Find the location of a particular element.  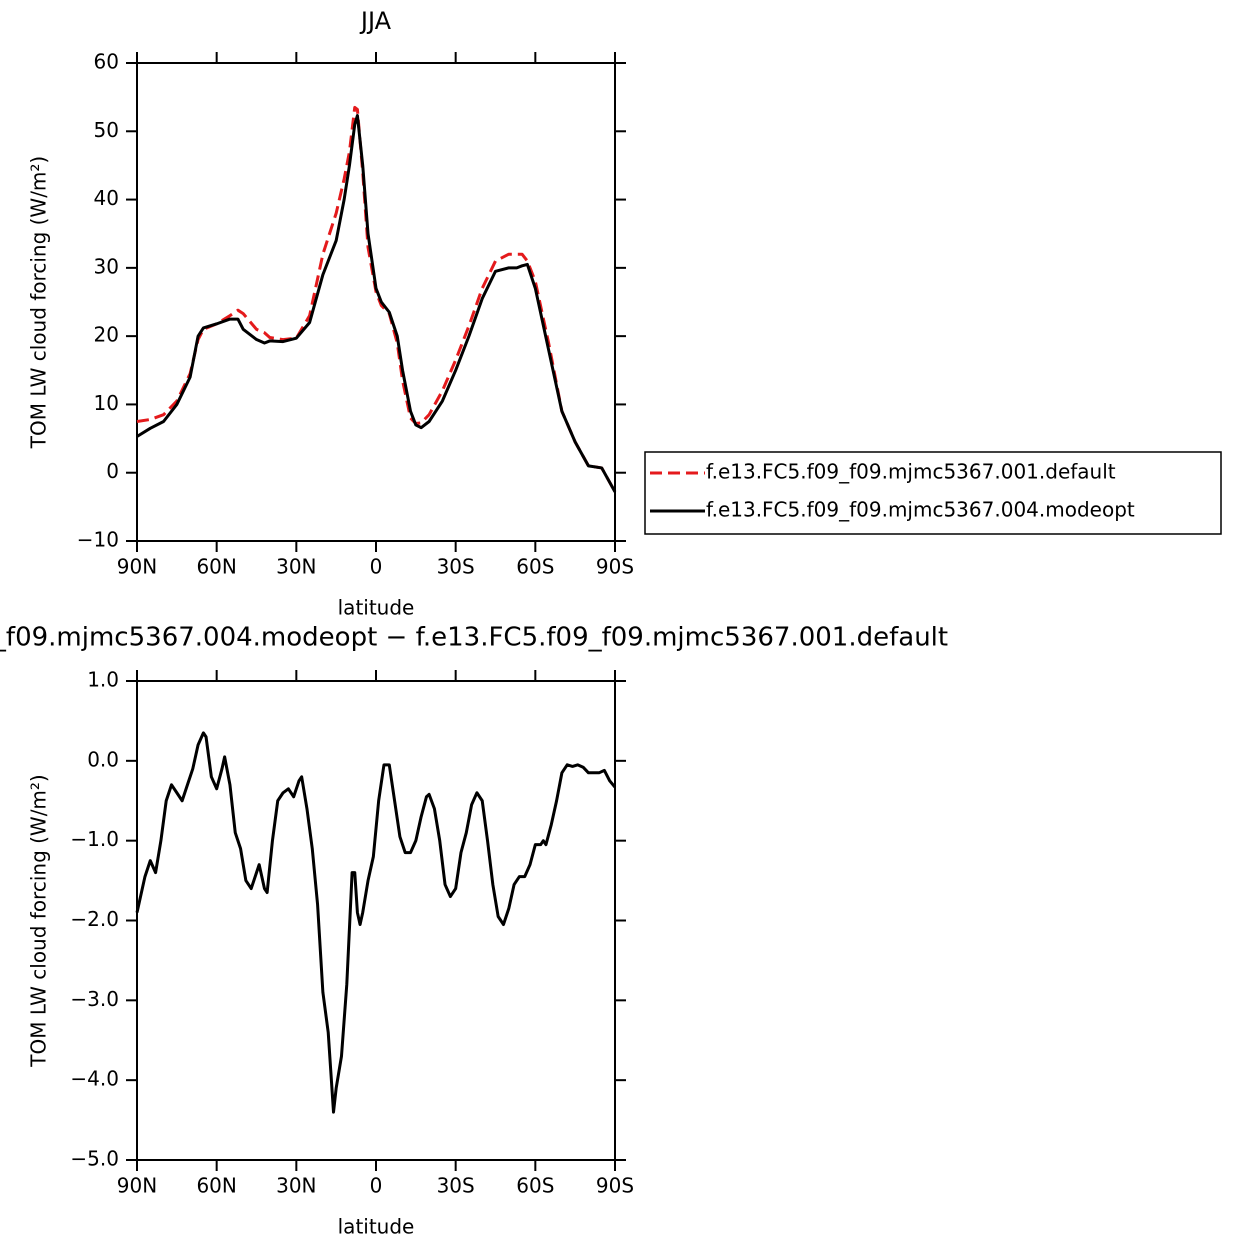

y-tick-label: 60 is located at coordinates (106, 62).